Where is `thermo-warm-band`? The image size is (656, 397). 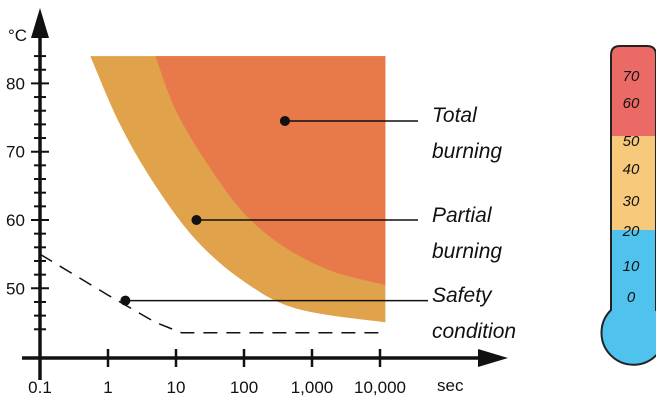 thermo-warm-band is located at coordinates (628, 183).